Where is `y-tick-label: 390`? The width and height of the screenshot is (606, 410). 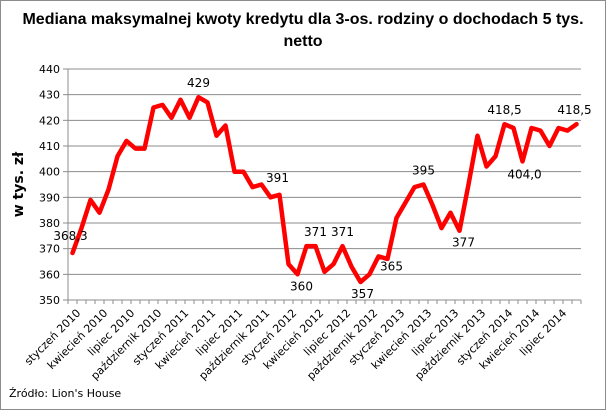
y-tick-label: 390 is located at coordinates (49, 197).